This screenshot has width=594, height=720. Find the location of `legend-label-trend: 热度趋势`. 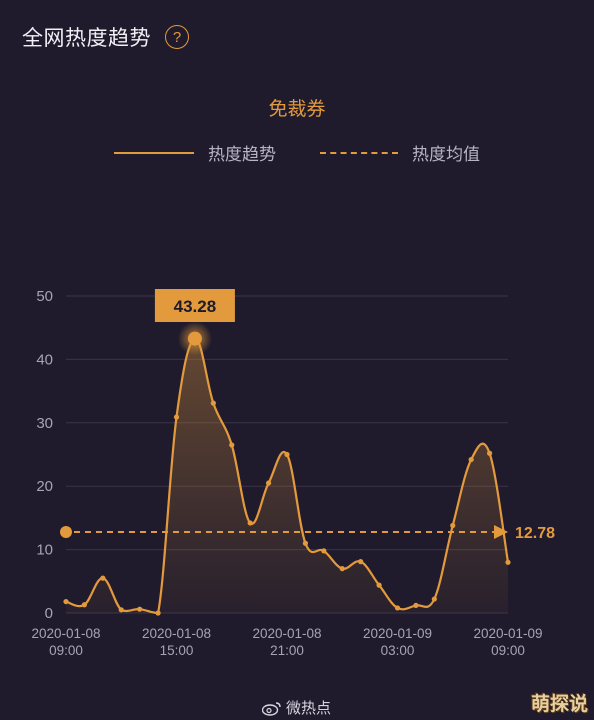

legend-label-trend: 热度趋势 is located at coordinates (242, 154).